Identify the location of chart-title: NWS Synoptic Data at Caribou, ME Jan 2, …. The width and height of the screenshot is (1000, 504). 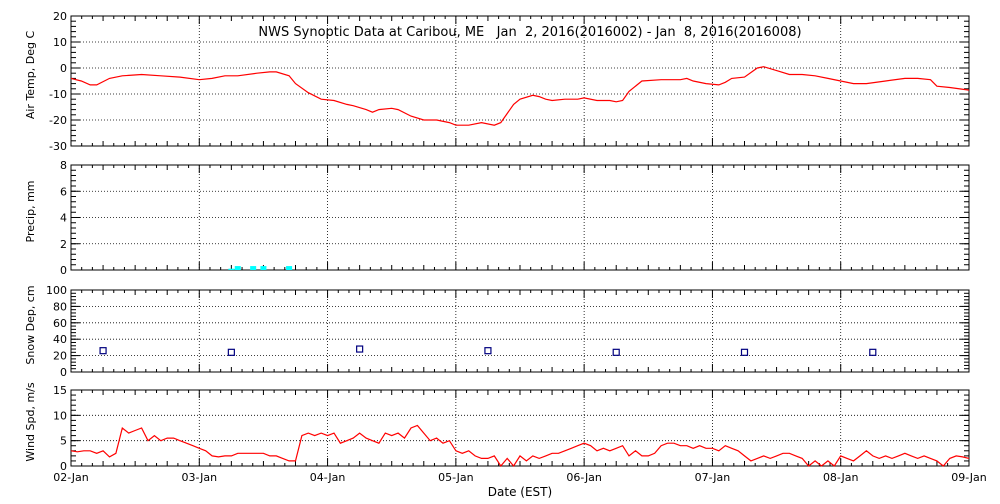
(529, 32).